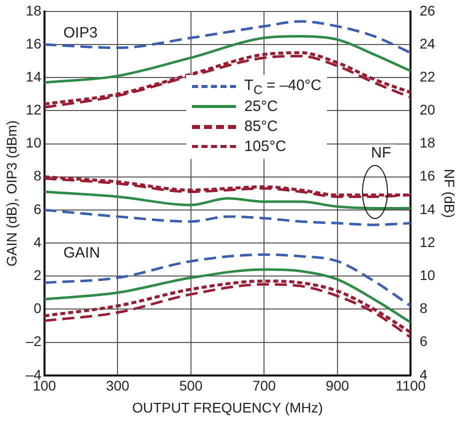 Image resolution: width=463 pixels, height=423 pixels. Describe the element at coordinates (81, 253) in the screenshot. I see `annotation: GAIN` at that location.